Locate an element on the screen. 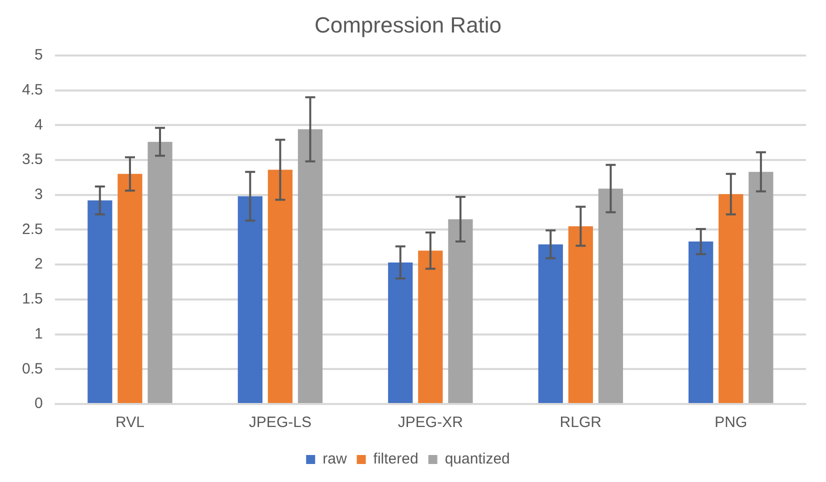 The width and height of the screenshot is (826, 482). y-tick-label: 1.5 is located at coordinates (32, 299).